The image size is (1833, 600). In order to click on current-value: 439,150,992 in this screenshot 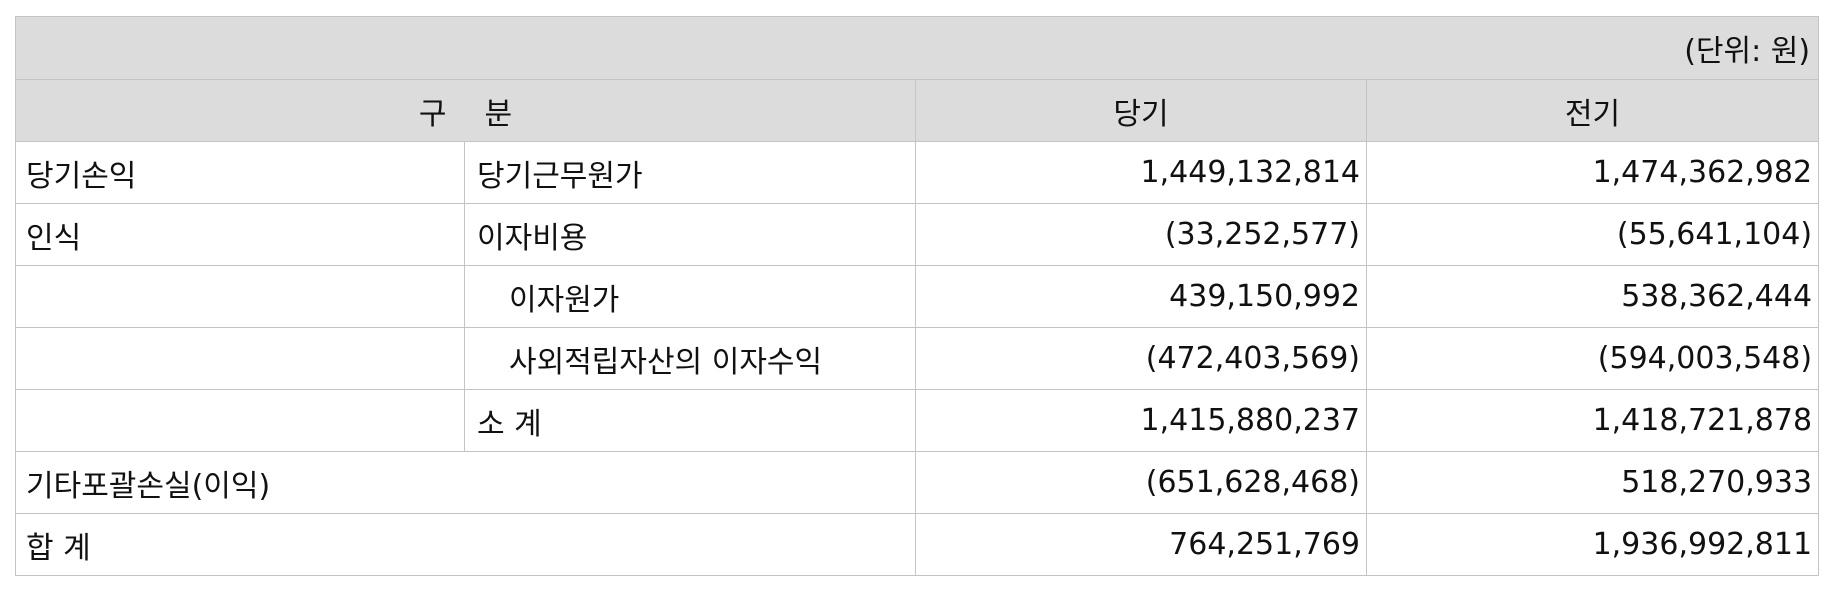, I will do `click(1141, 296)`.